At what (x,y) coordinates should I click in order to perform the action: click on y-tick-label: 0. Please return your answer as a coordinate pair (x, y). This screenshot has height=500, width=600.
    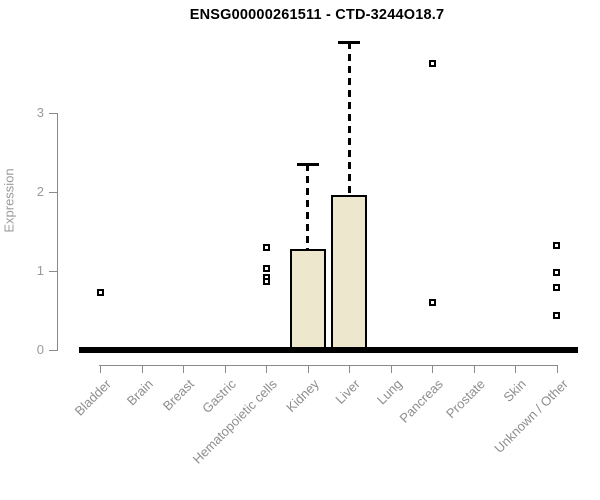
    Looking at the image, I should click on (40, 349).